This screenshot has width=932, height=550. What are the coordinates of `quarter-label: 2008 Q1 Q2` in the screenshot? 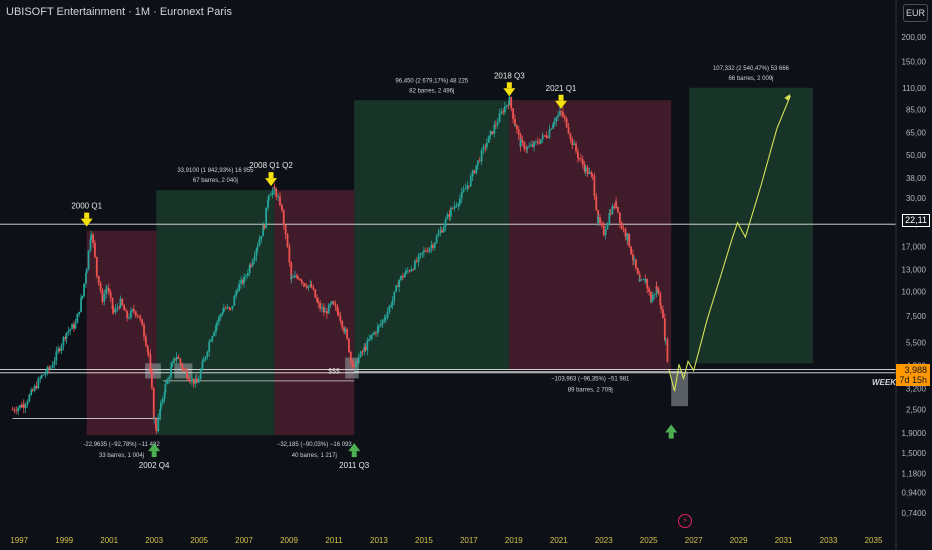 It's located at (271, 165).